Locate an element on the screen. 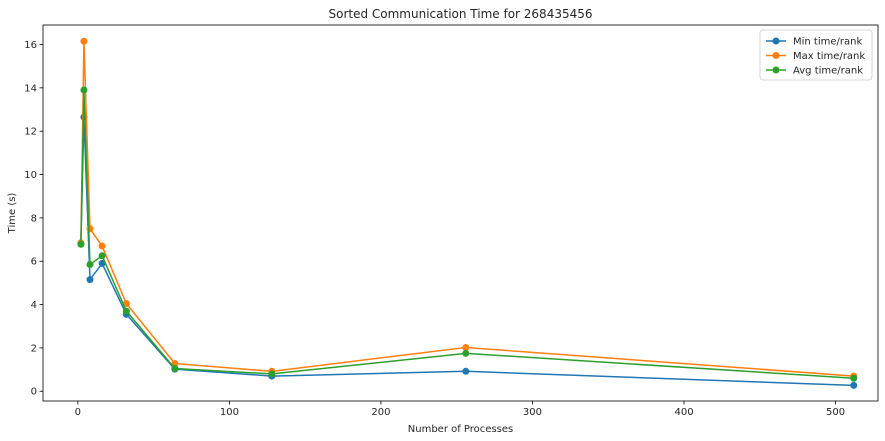 The width and height of the screenshot is (885, 441). y-tick-label: 8 is located at coordinates (34, 218).